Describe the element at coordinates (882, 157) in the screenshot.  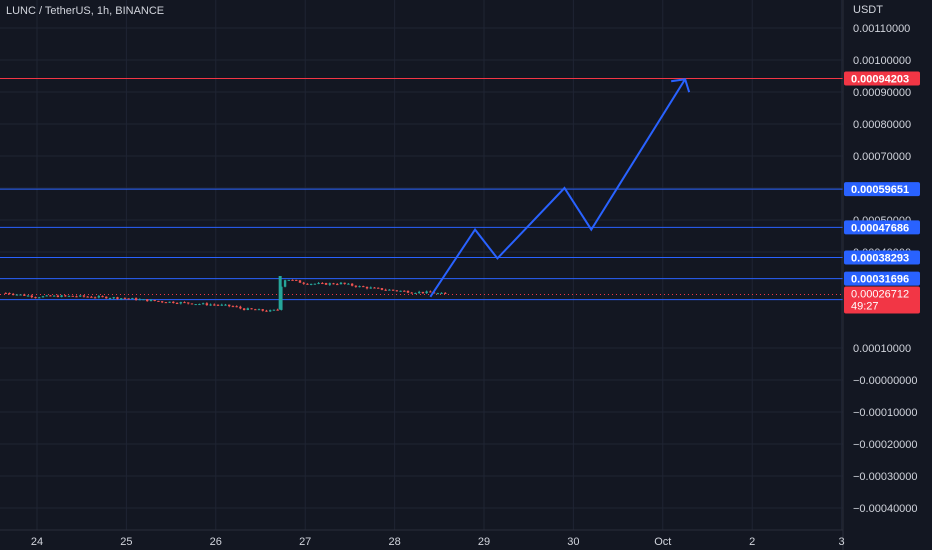
I see `price-tick-label: 0.00070000` at that location.